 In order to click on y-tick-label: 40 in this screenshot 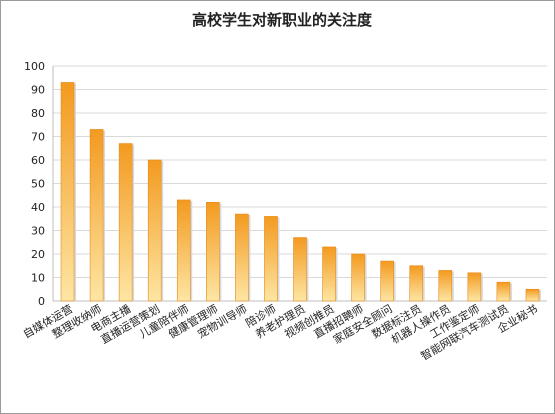, I will do `click(38, 207)`.